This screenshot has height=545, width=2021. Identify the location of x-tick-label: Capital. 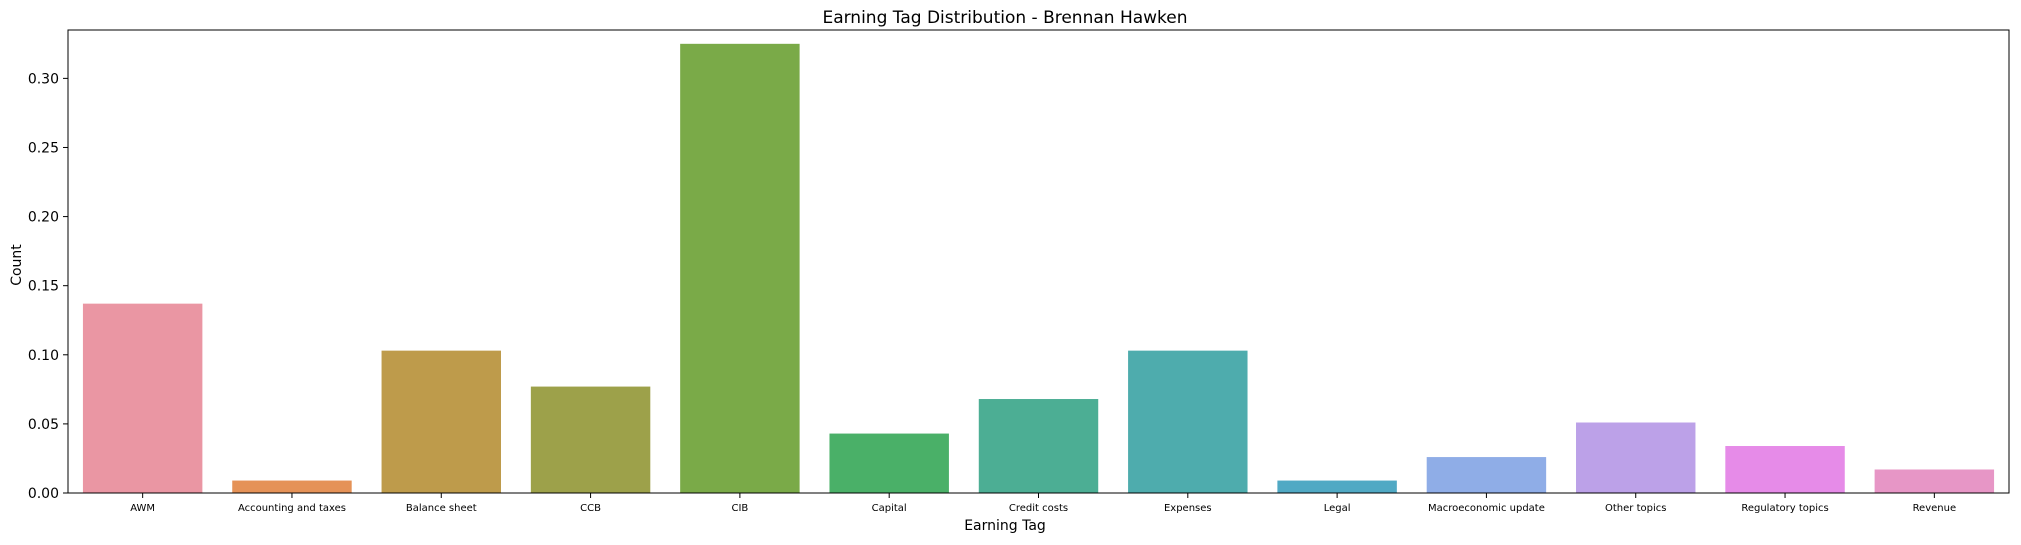
(889, 508).